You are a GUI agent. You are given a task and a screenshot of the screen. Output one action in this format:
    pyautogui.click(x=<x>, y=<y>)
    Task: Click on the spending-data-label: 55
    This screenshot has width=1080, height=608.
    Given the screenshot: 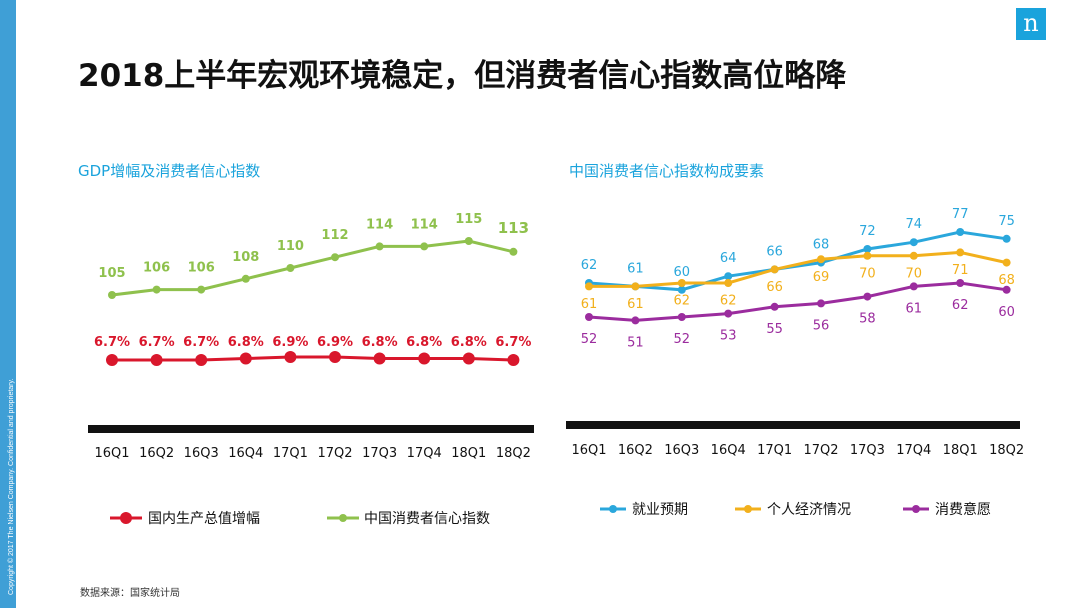 What is the action you would take?
    pyautogui.click(x=774, y=329)
    